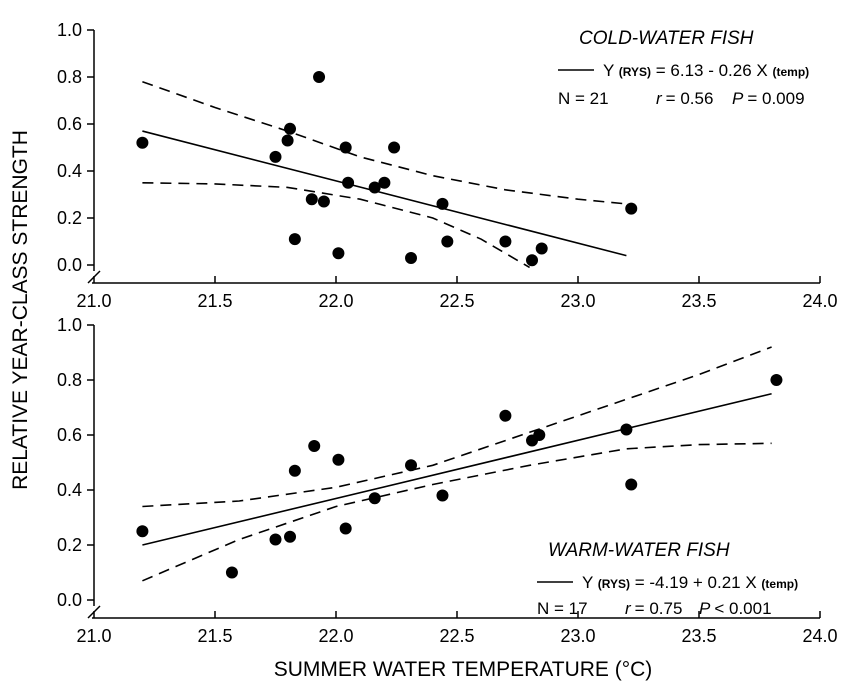  I want to click on cold-water-equation: Y (RYS) = 6.13 - 0.26 X (temp), so click(706, 70).